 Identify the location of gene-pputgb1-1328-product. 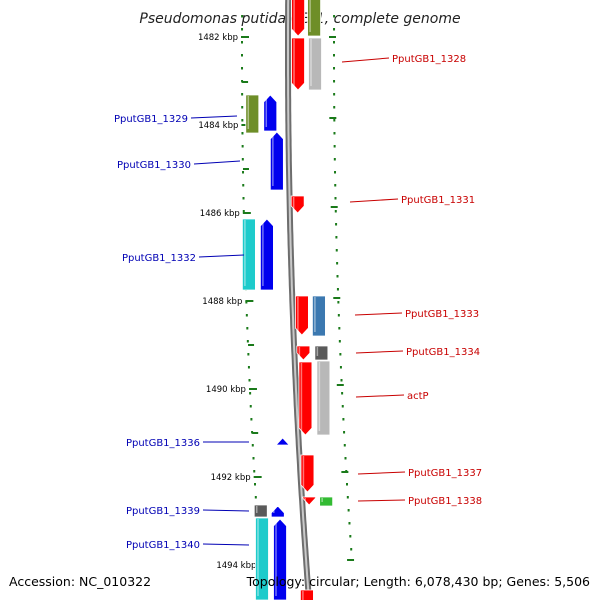
(315, 64).